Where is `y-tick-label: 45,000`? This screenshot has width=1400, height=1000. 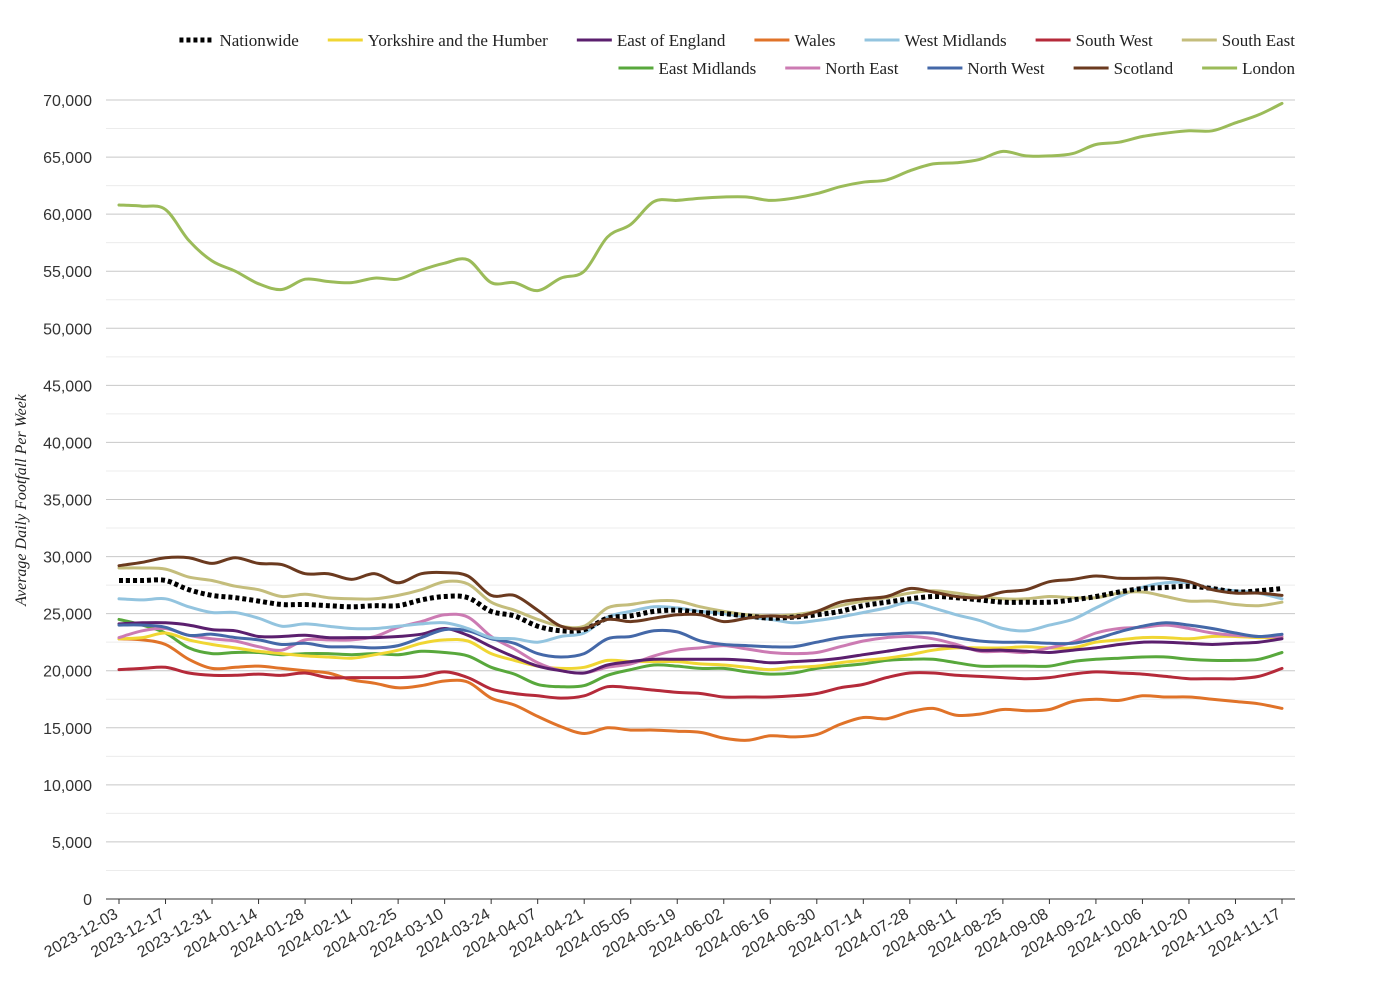 y-tick-label: 45,000 is located at coordinates (67, 386).